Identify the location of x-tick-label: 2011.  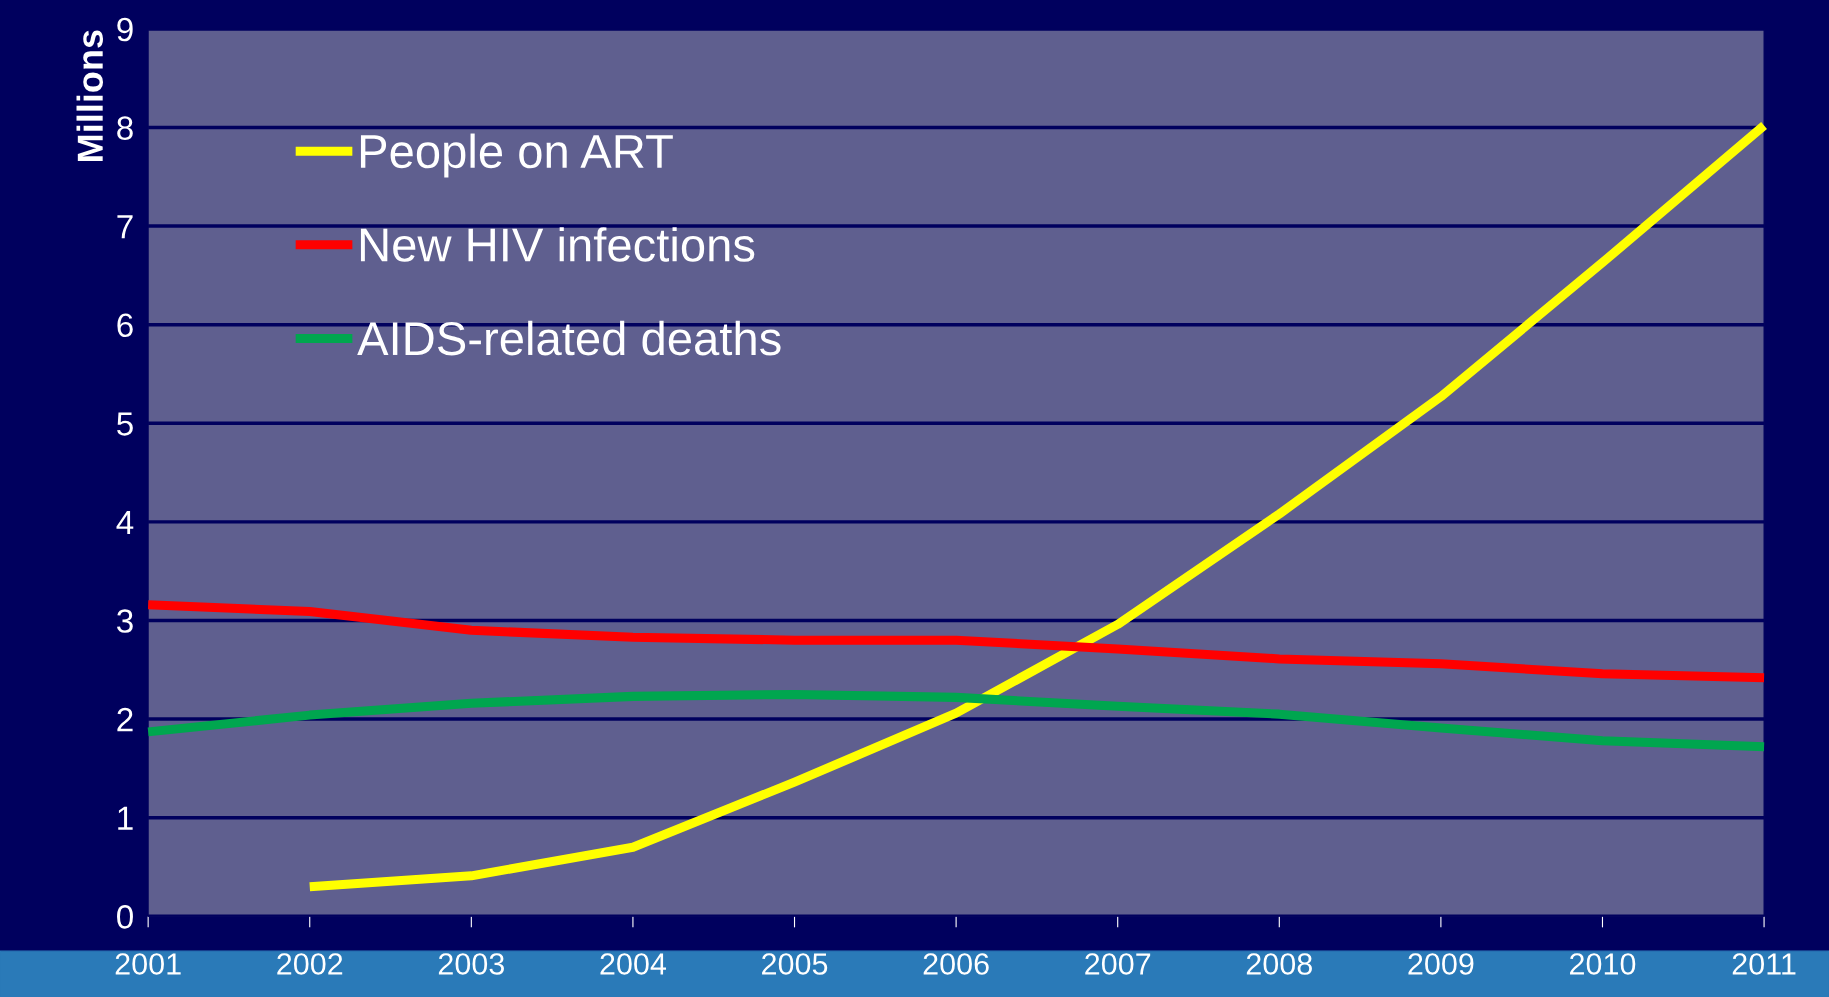
(1764, 964).